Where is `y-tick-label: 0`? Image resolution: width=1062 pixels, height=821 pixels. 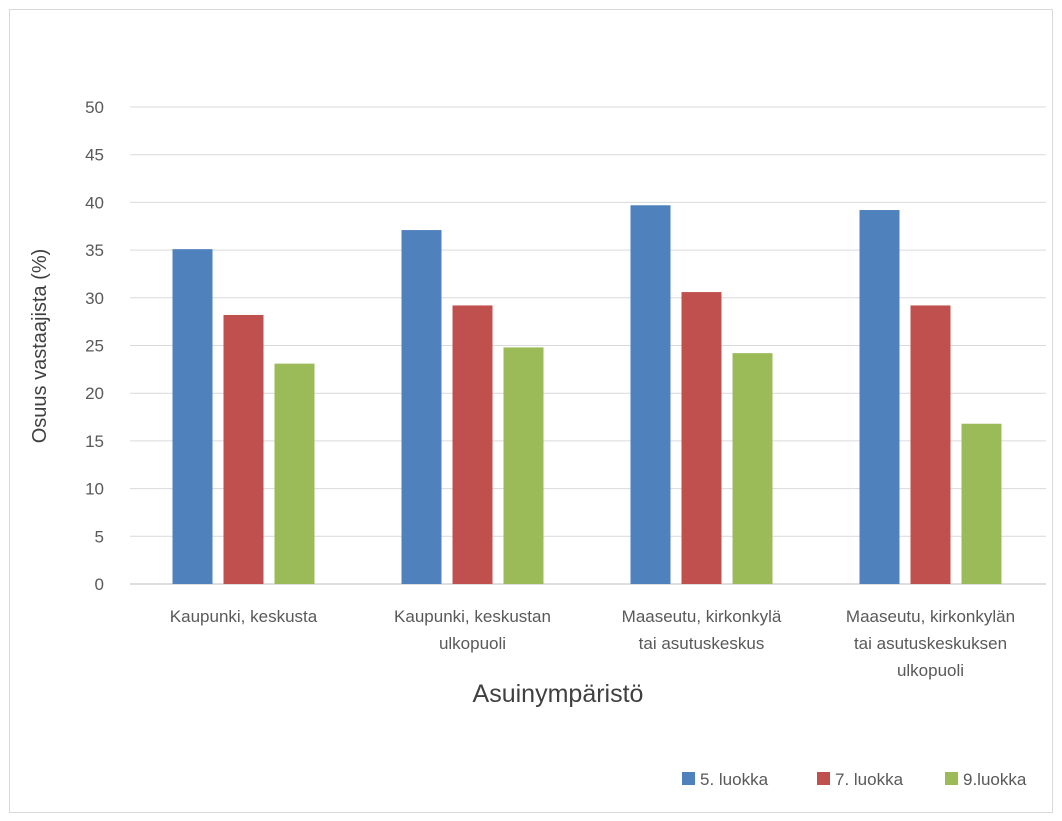 y-tick-label: 0 is located at coordinates (99, 584).